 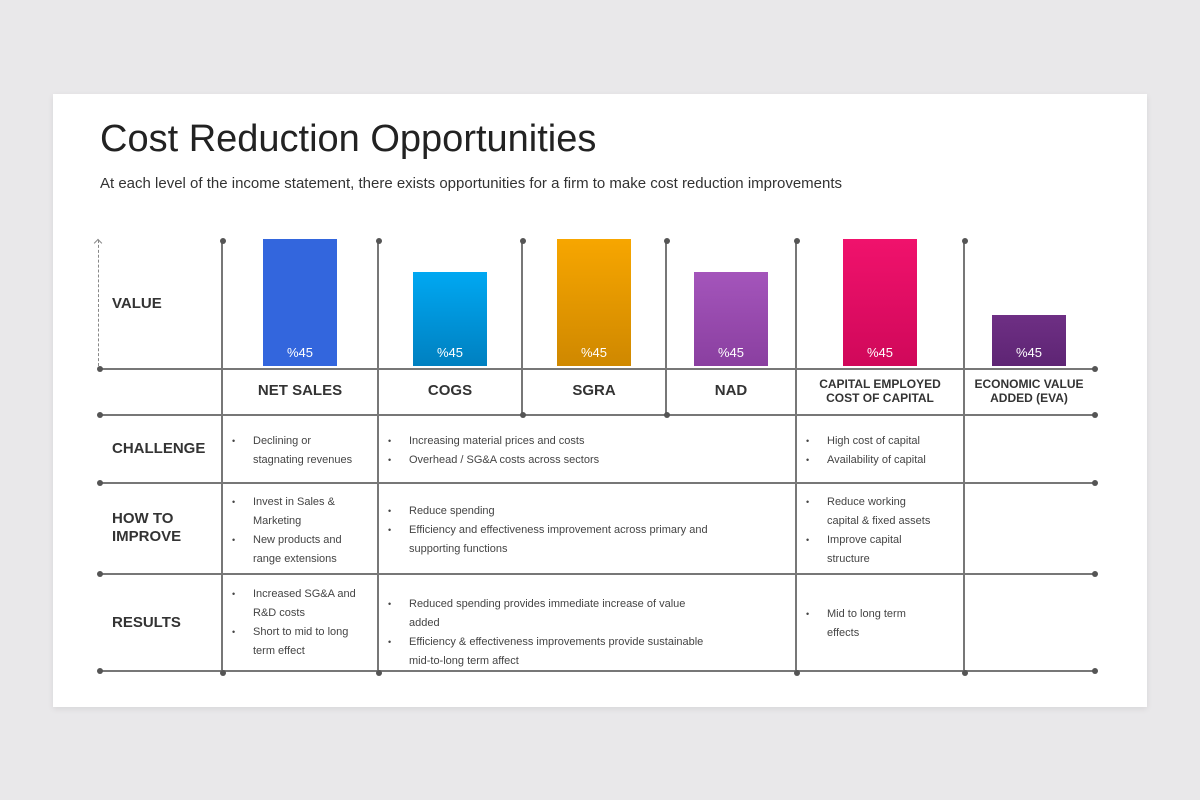 What do you see at coordinates (731, 319) in the screenshot?
I see `bar-nad: %45` at bounding box center [731, 319].